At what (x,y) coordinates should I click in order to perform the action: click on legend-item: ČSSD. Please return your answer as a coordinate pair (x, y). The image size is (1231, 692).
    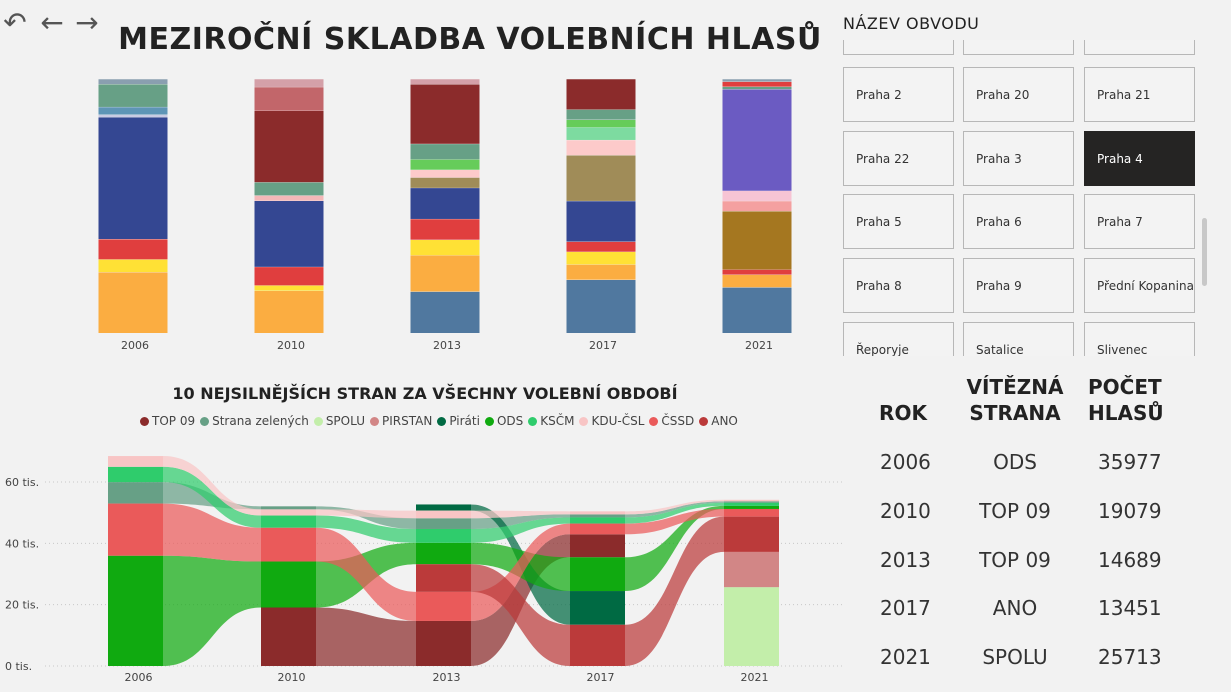
    Looking at the image, I should click on (671, 421).